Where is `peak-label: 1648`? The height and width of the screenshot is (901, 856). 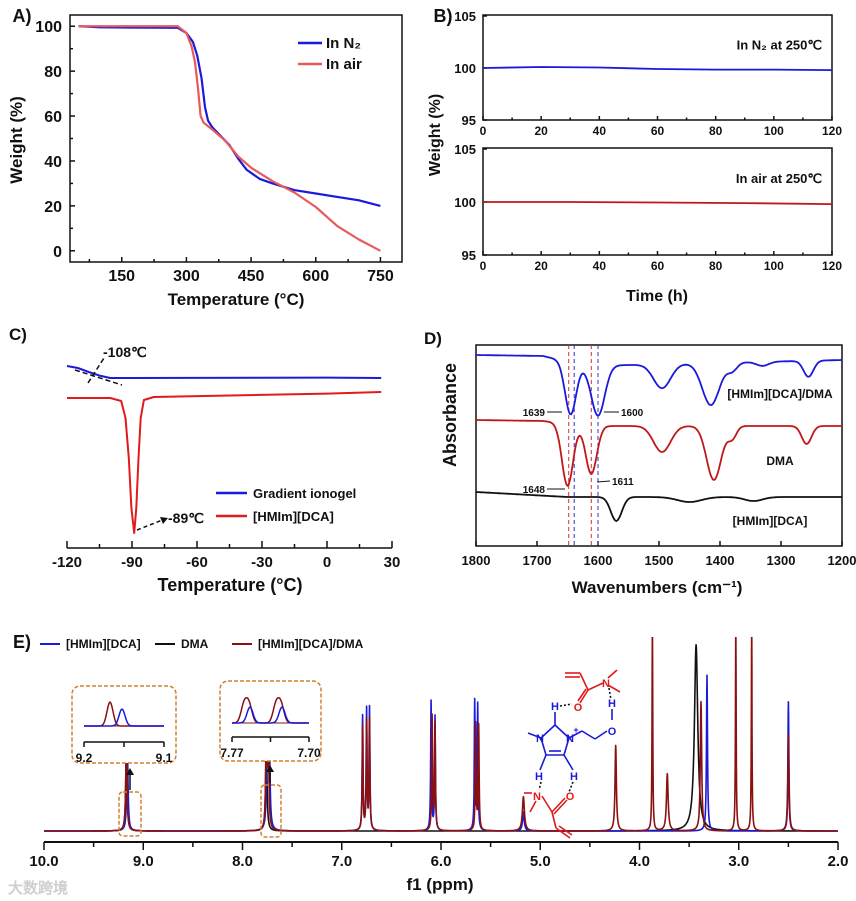 peak-label: 1648 is located at coordinates (534, 490).